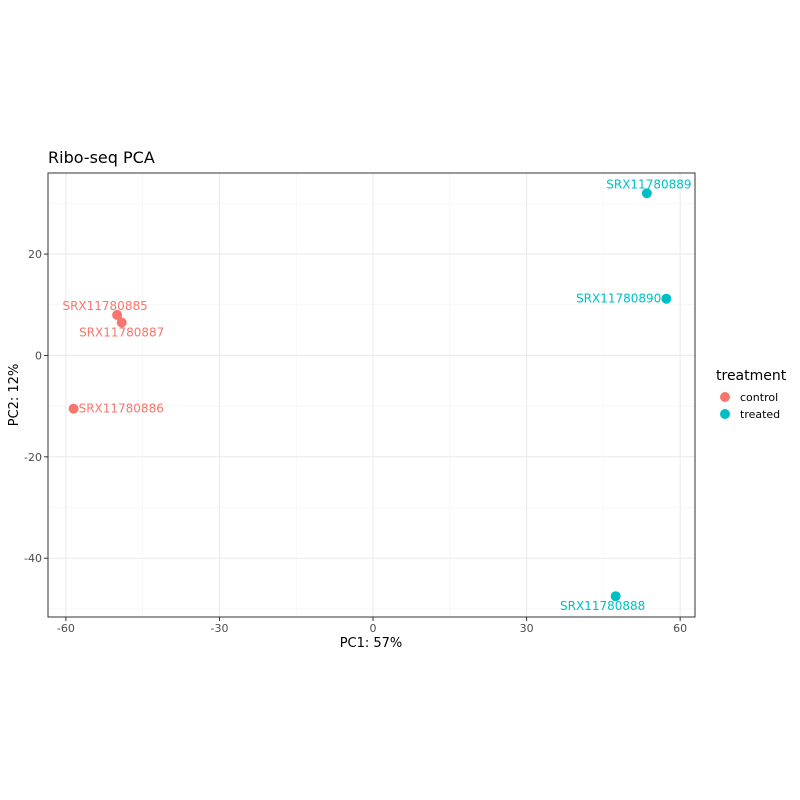 This screenshot has width=800, height=800. Describe the element at coordinates (104, 306) in the screenshot. I see `data-label: SRX11780885` at that location.